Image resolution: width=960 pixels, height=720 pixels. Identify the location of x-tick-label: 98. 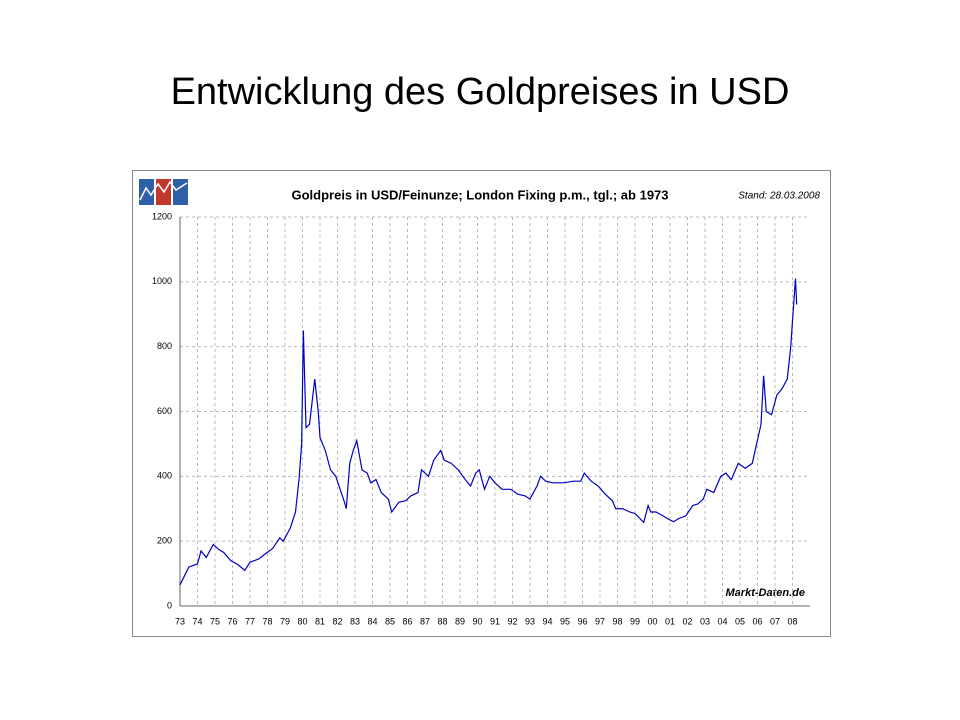
(617, 621).